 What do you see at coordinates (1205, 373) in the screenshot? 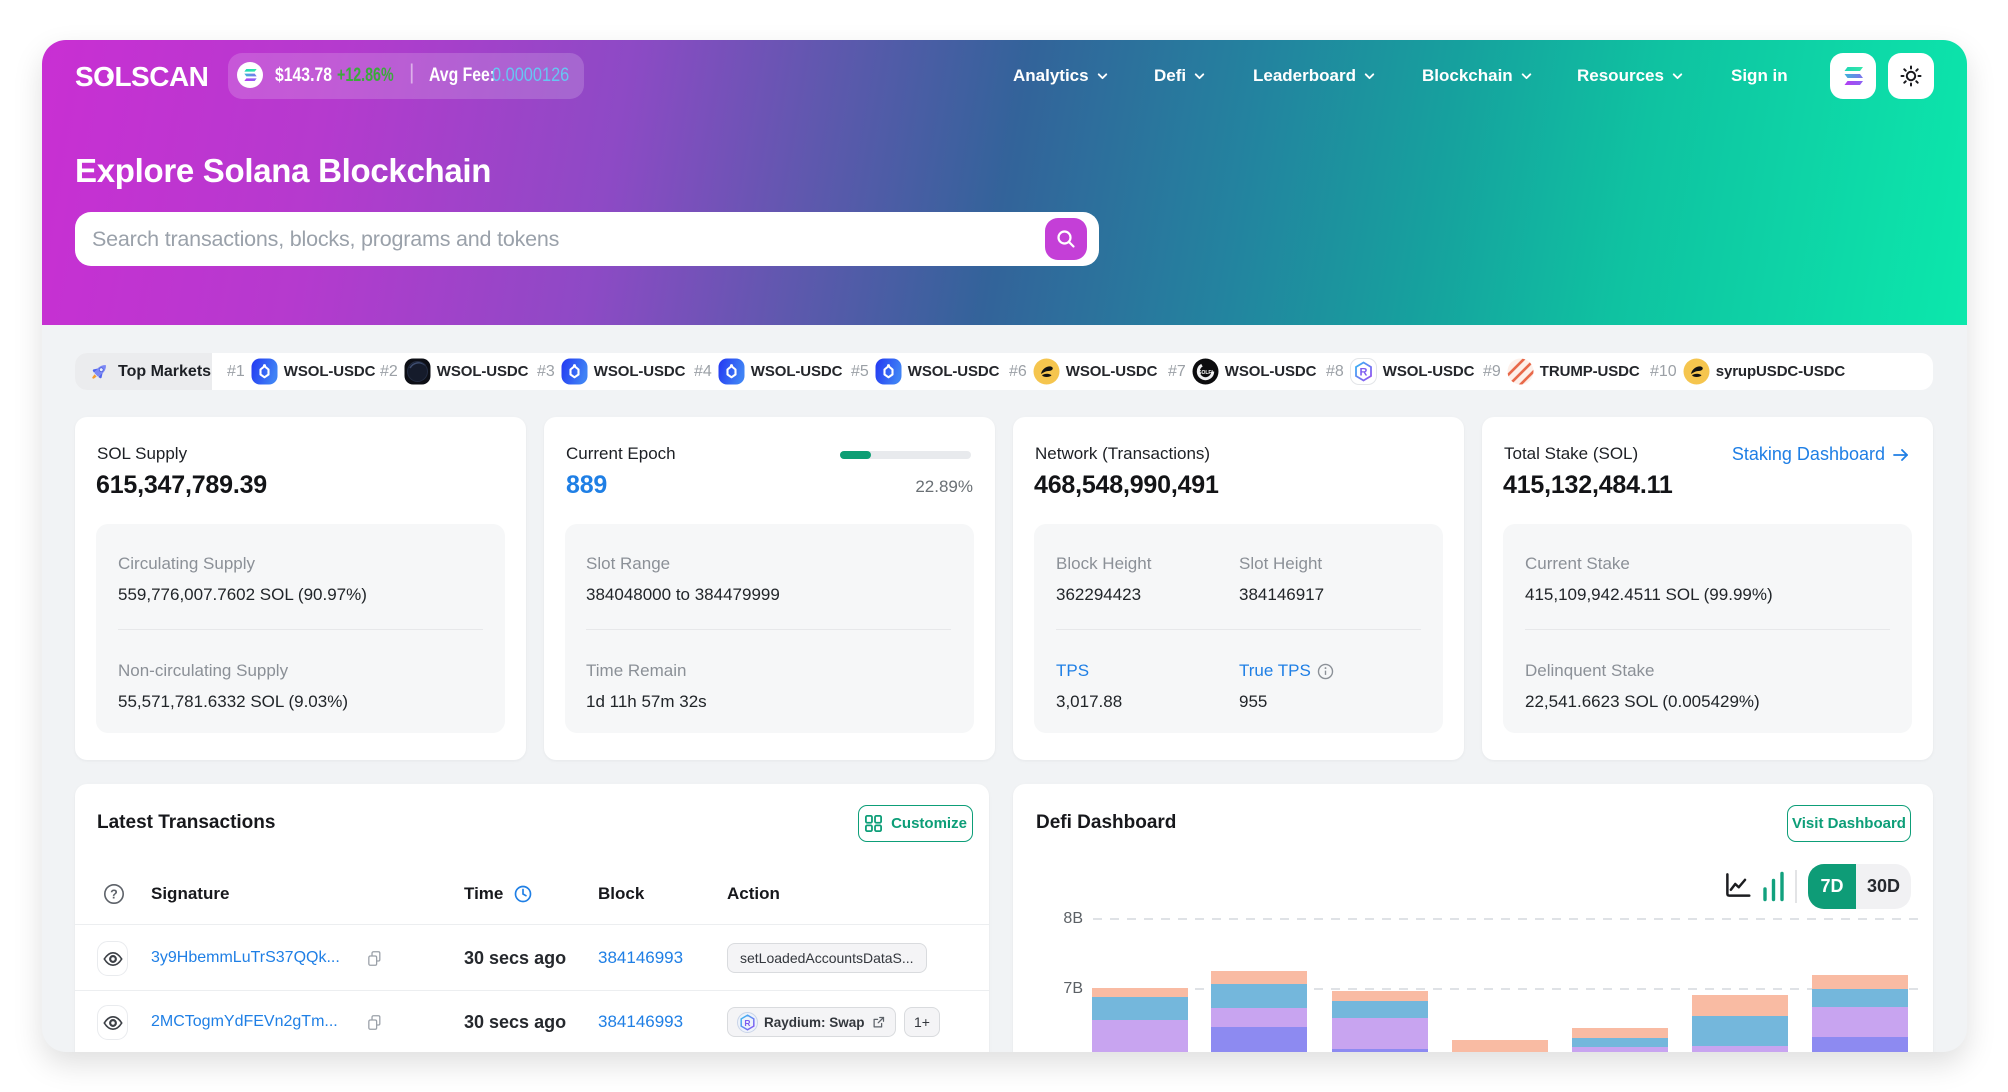
I see `svg-text: SOLFI` at bounding box center [1205, 373].